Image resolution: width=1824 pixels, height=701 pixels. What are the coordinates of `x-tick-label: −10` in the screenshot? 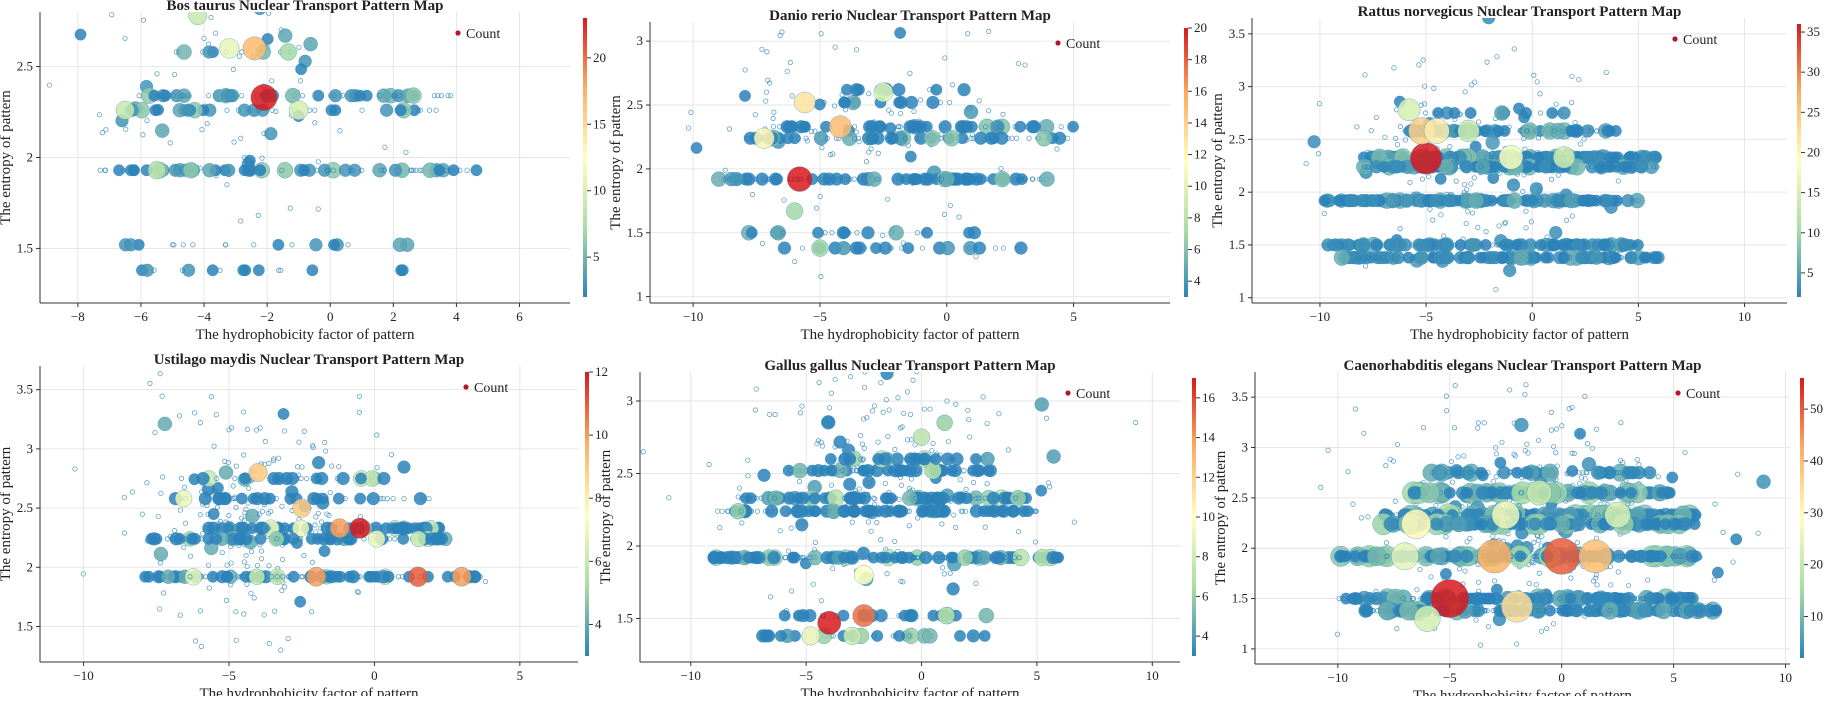 It's located at (691, 675).